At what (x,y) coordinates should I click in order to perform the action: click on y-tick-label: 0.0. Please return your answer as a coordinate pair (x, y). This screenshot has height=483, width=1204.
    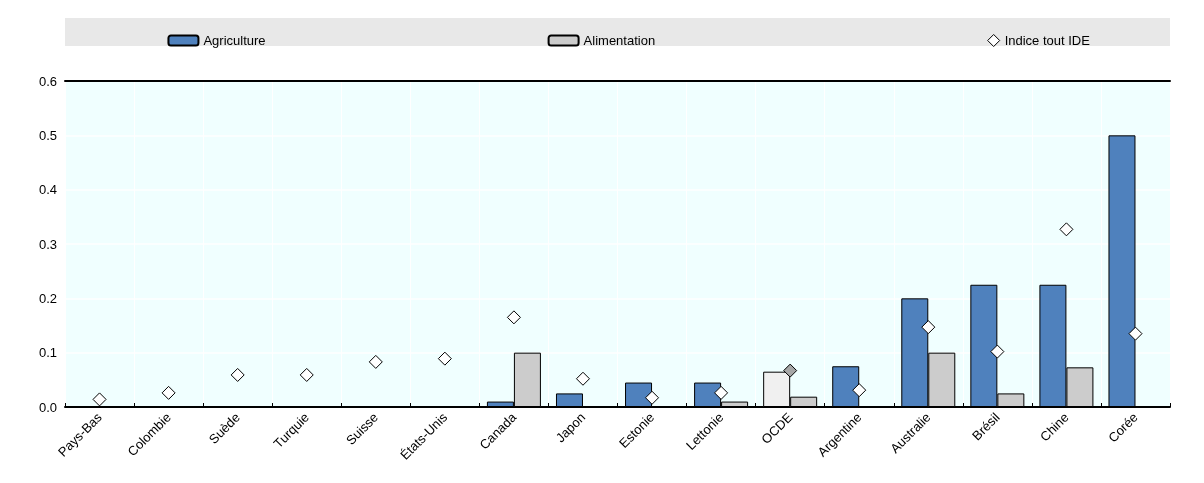
    Looking at the image, I should click on (47, 407).